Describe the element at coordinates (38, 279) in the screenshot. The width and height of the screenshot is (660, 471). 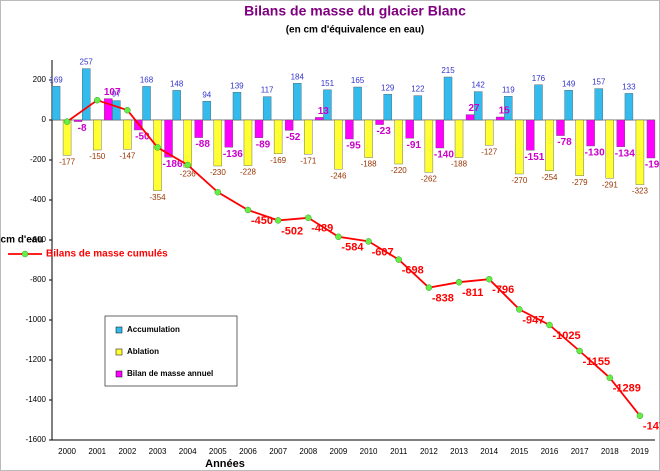
I see `y-tick-label: -800` at that location.